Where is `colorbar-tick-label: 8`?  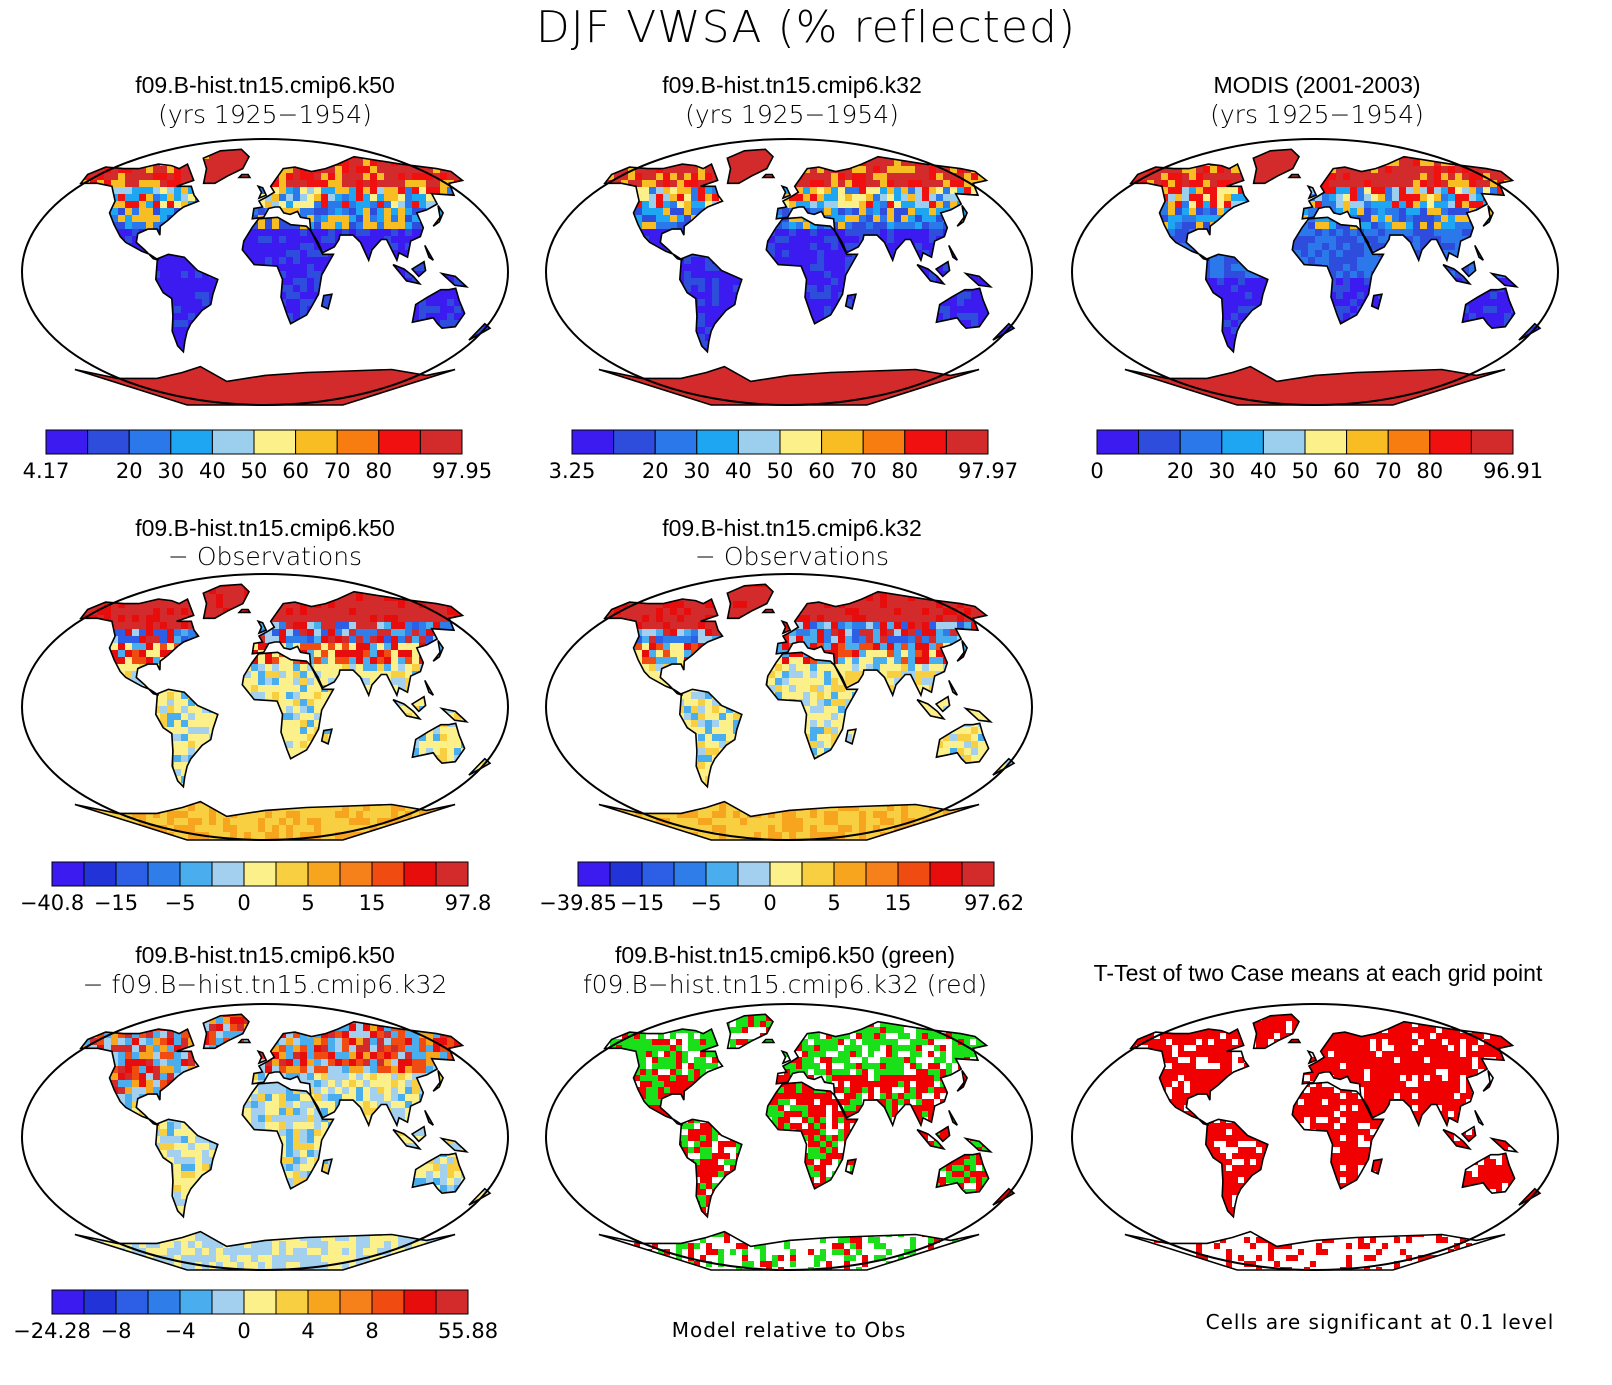 colorbar-tick-label: 8 is located at coordinates (371, 1331).